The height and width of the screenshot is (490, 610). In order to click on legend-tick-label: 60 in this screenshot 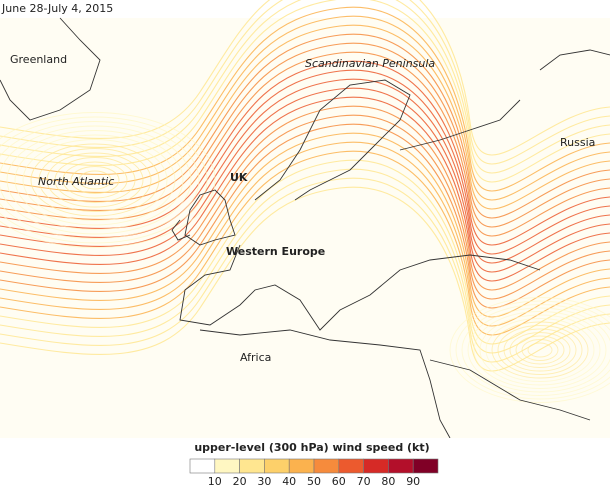, I will do `click(339, 481)`.